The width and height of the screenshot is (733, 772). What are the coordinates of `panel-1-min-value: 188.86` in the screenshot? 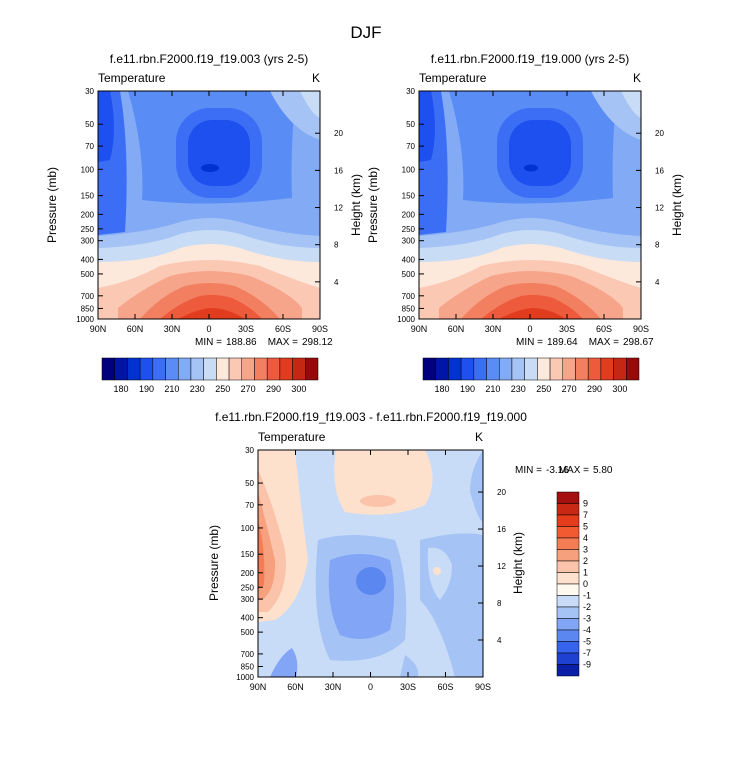 It's located at (241, 342).